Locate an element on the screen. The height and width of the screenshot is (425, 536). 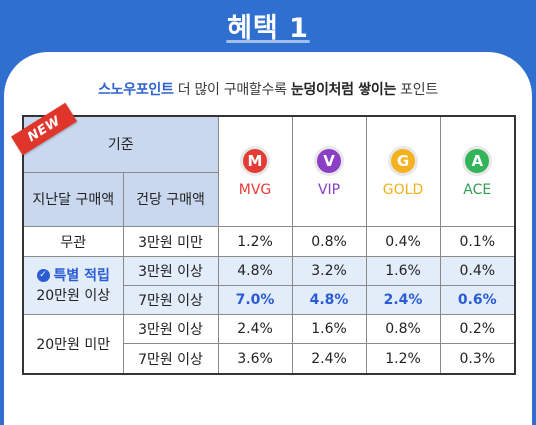
rate-cell: 3.2% is located at coordinates (329, 270).